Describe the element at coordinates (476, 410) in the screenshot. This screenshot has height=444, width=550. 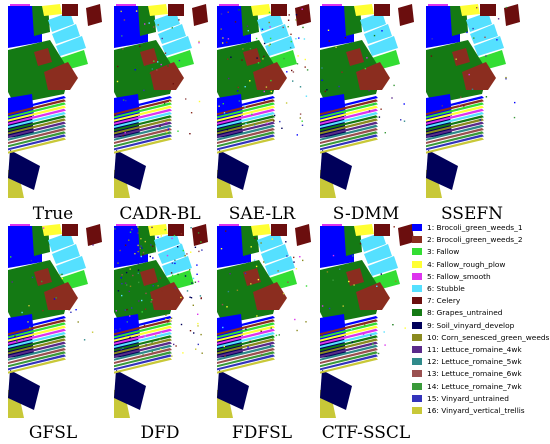
I see `legend-label: 16: Vinyard_vertical_trellis` at that location.